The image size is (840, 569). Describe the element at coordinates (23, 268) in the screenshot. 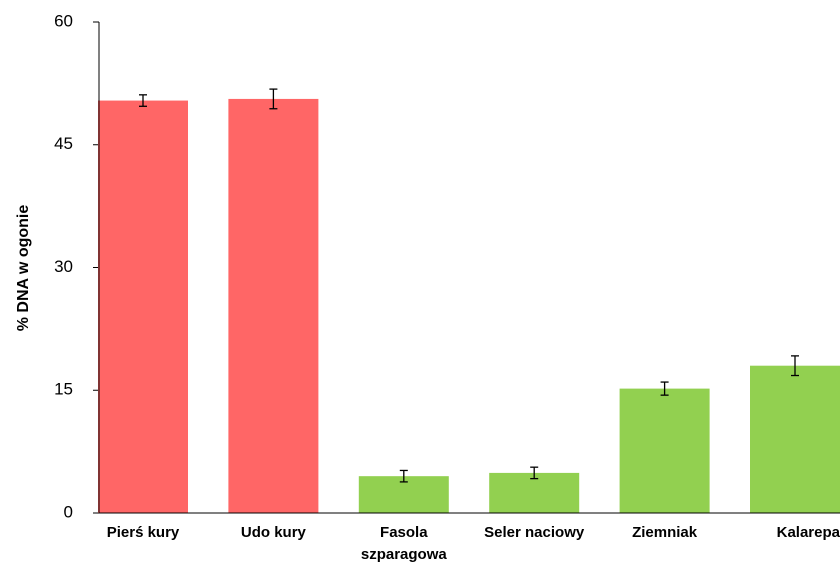

I see `y-axis-title: % DNA w ogonie` at that location.